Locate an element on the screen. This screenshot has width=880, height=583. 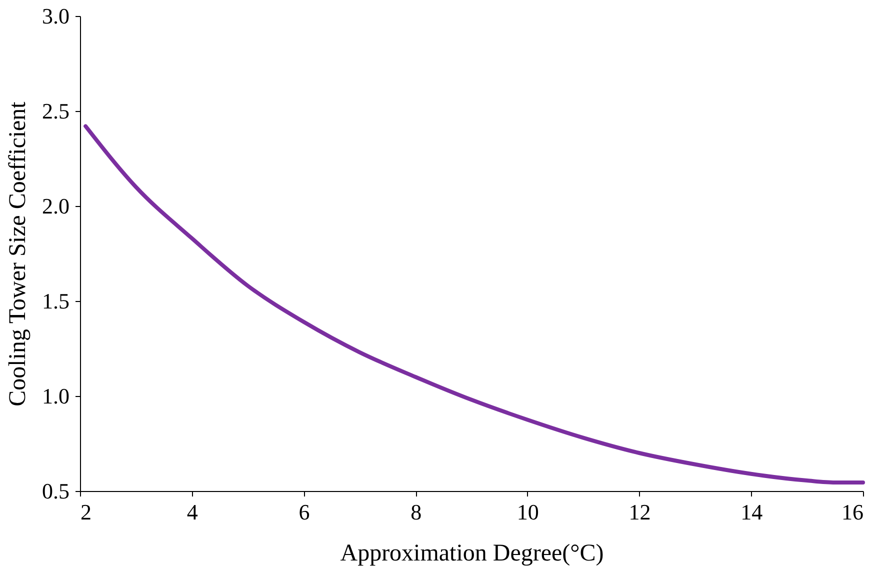
x-tick-label: 16 is located at coordinates (853, 512).